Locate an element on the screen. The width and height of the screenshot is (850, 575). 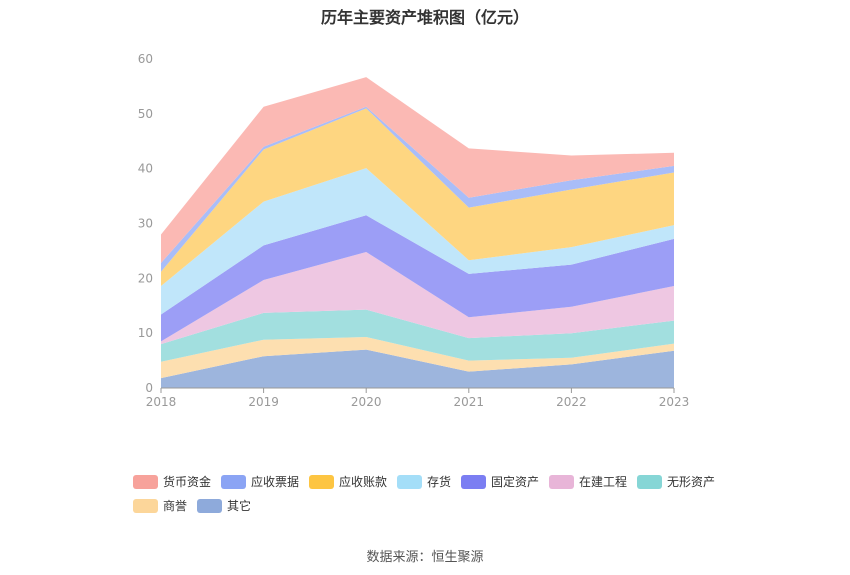
legend-item: 在建工程 is located at coordinates (588, 481).